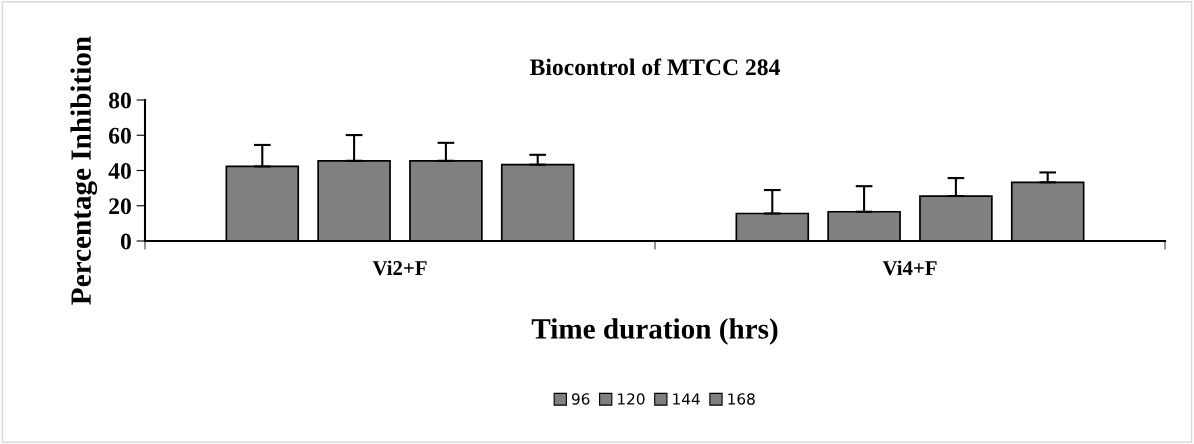 This screenshot has height=444, width=1194. I want to click on x-tick-label: Vi2+F, so click(399, 268).